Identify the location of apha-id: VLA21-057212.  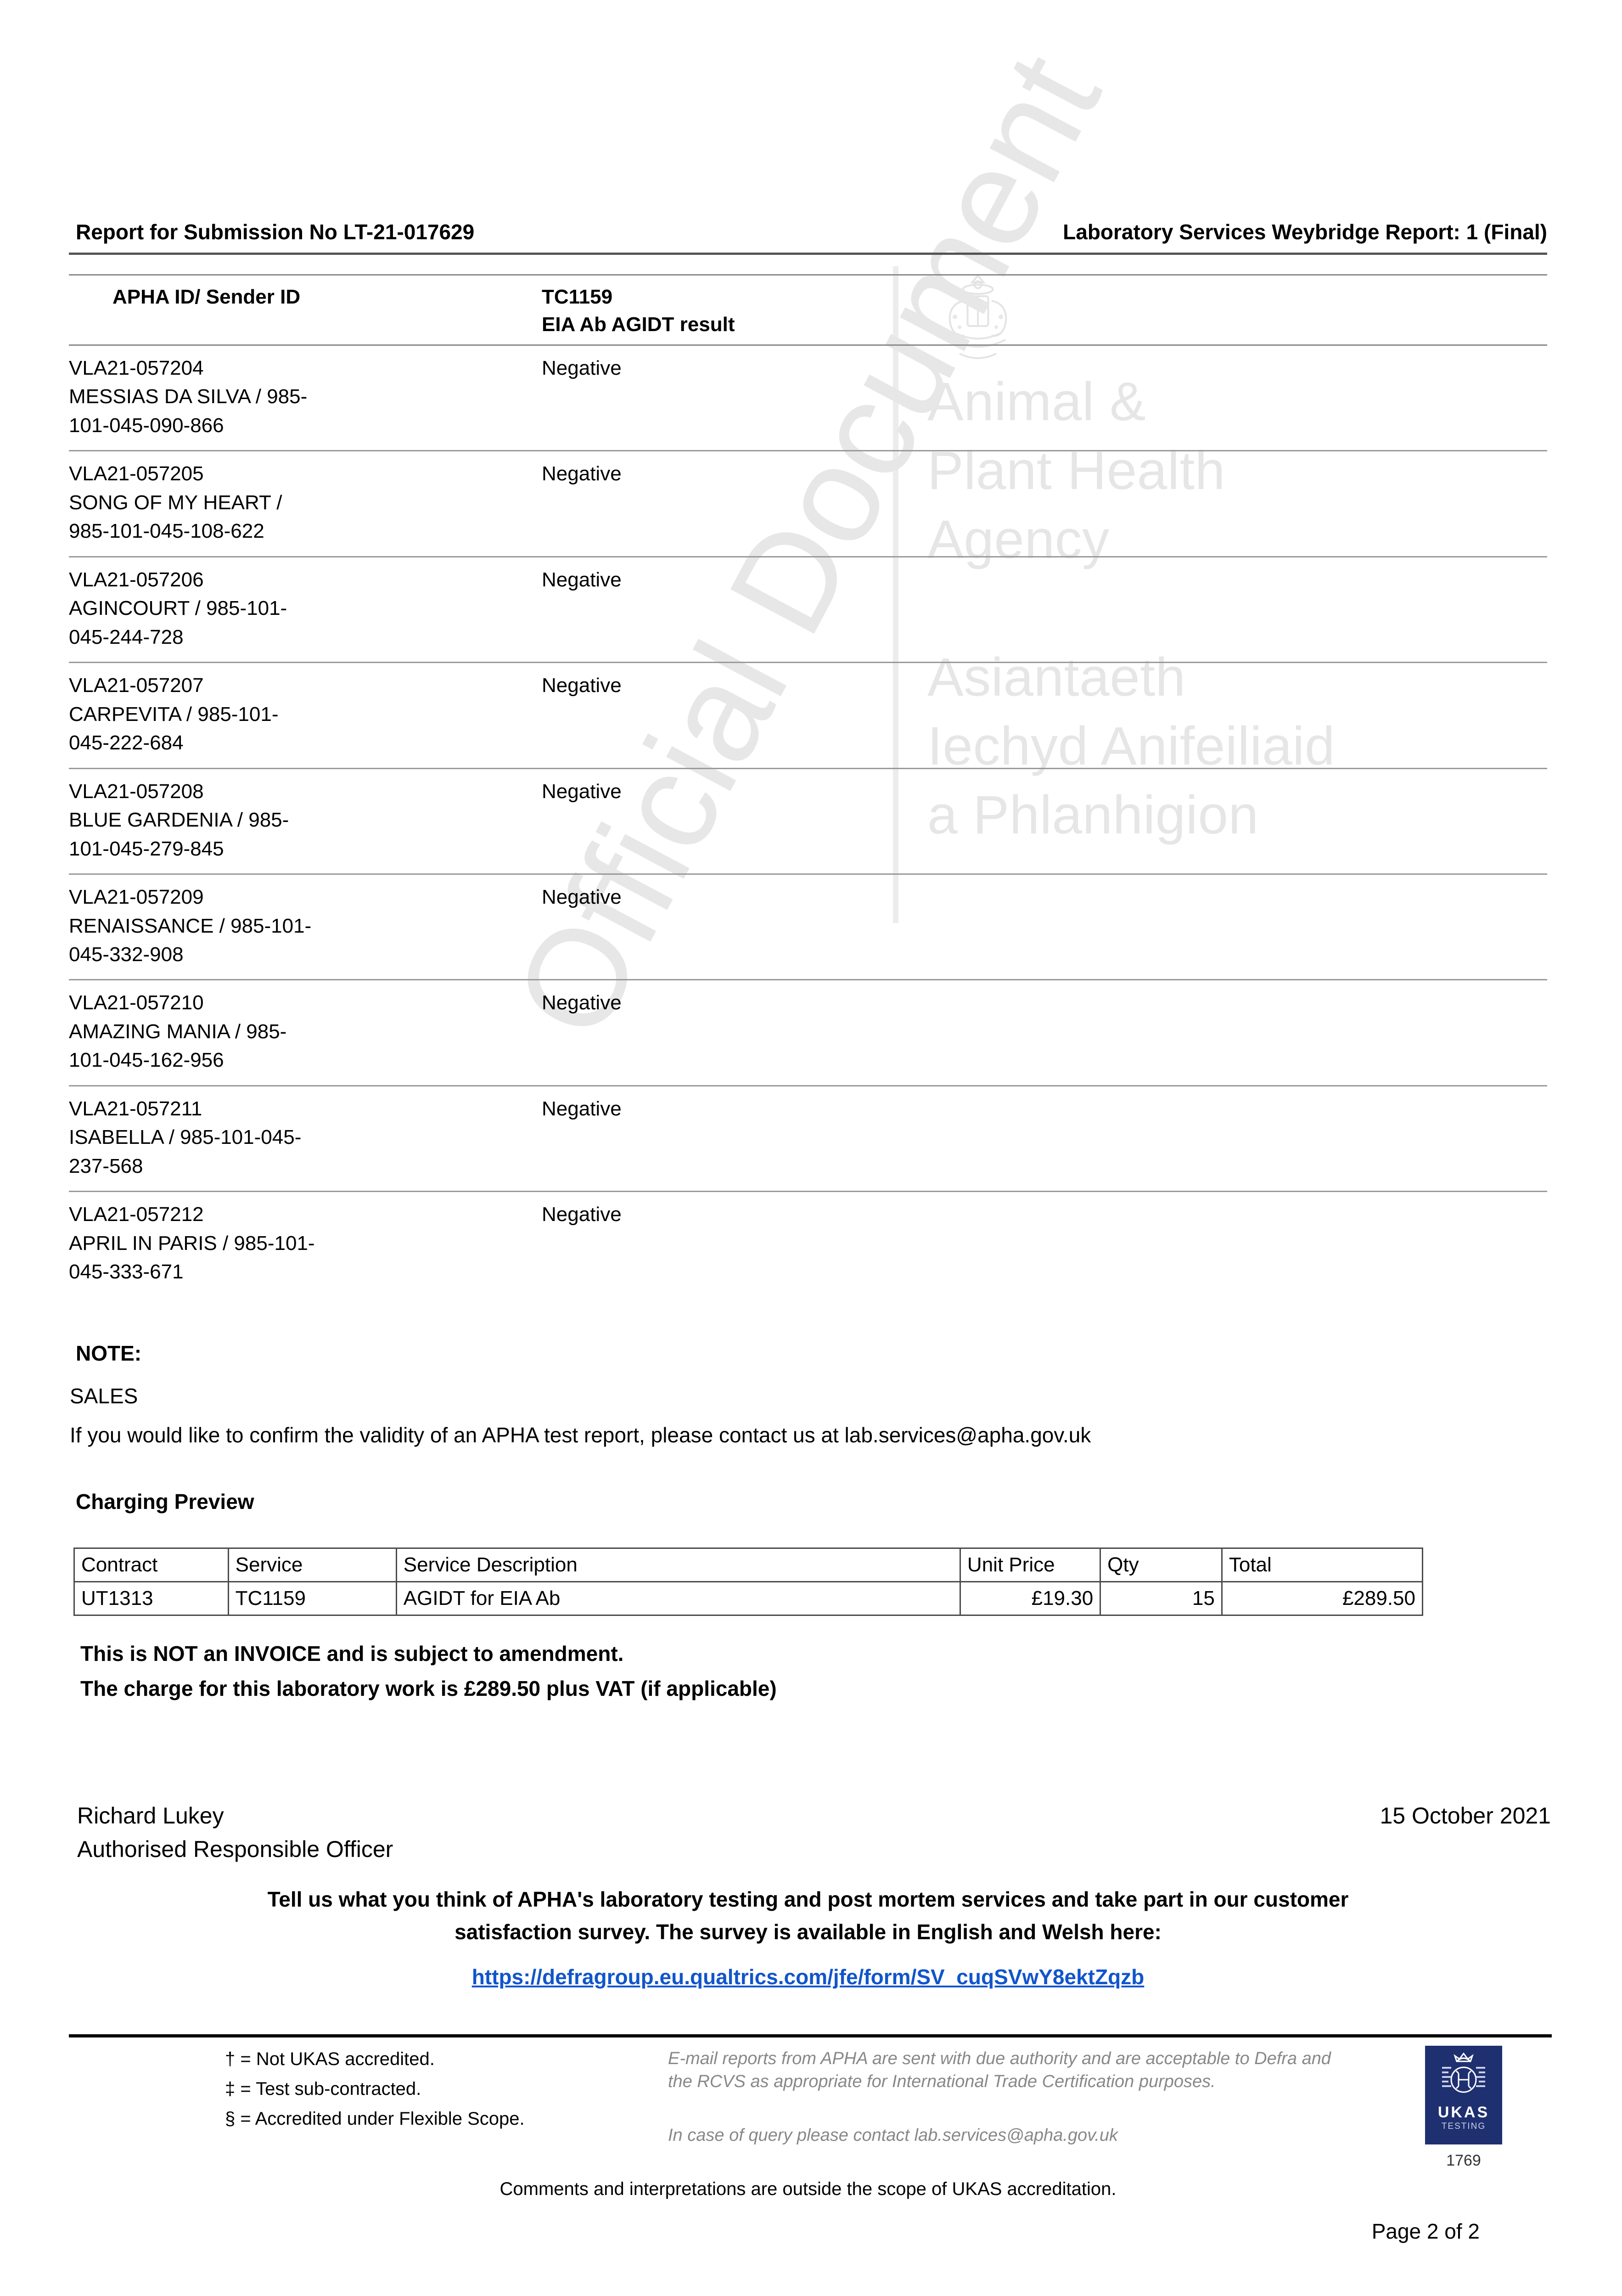
(136, 1214).